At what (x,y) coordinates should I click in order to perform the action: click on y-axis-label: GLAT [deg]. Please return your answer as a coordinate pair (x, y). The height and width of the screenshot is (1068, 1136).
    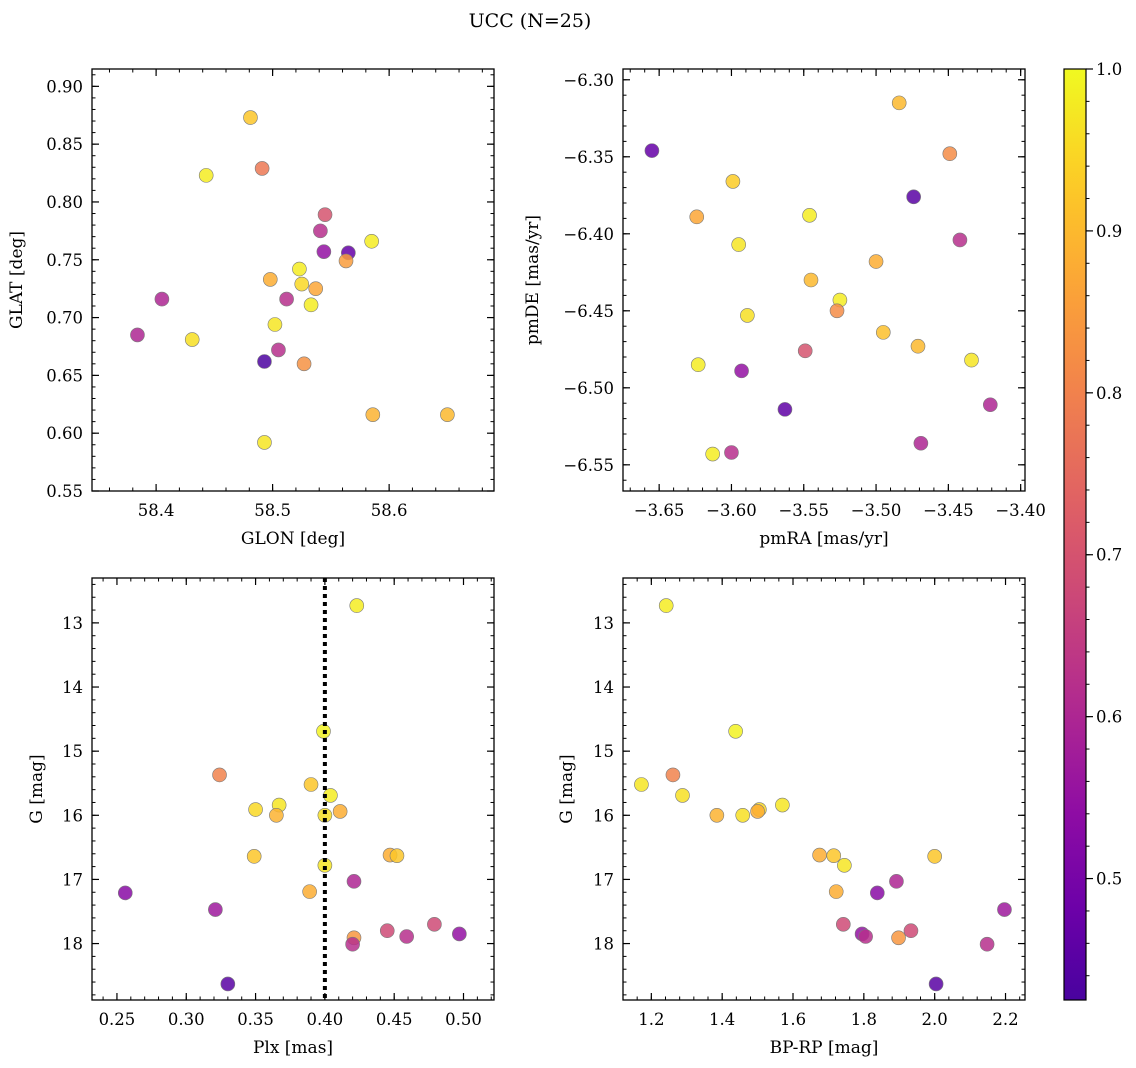
    Looking at the image, I should click on (17, 280).